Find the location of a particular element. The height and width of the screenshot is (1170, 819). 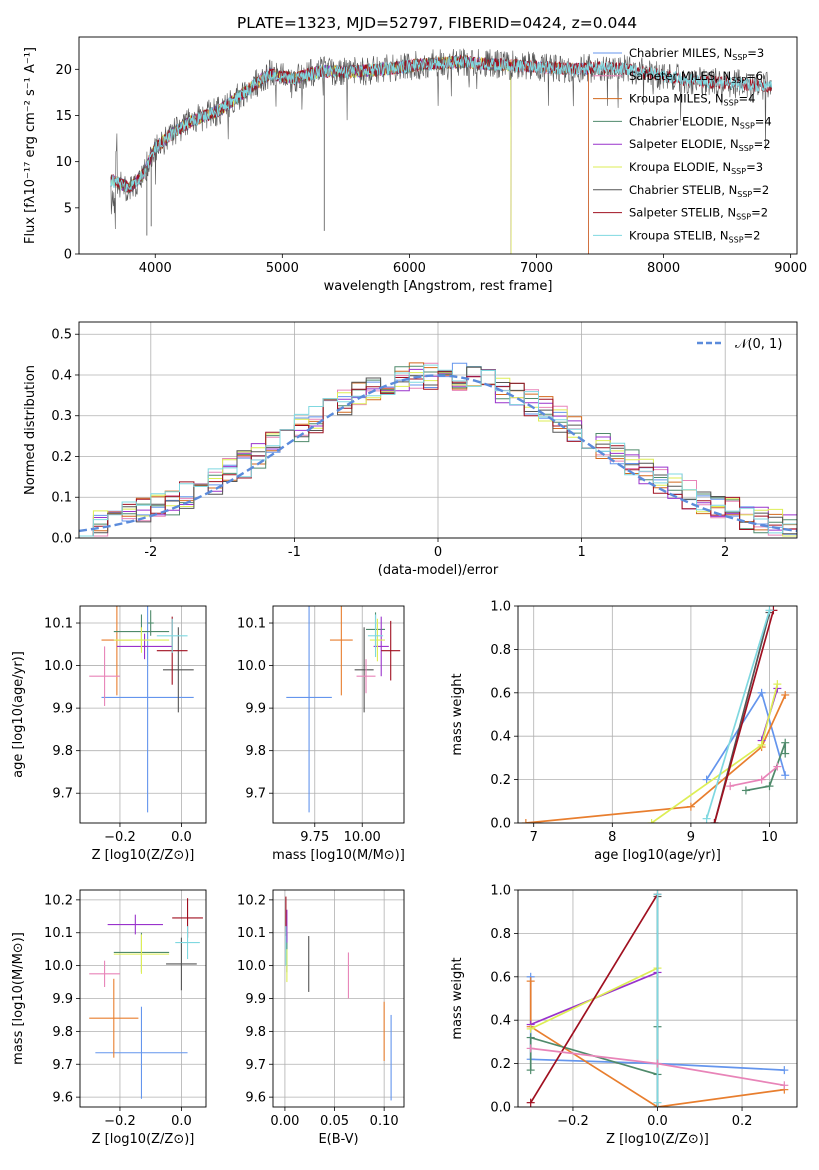

age-vs-mass-frame is located at coordinates (338, 714).